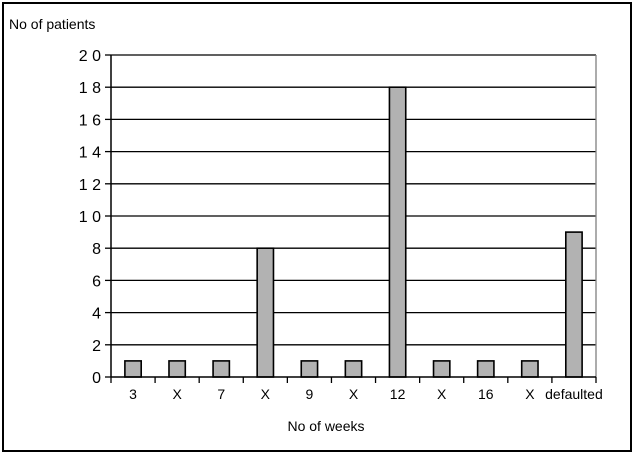  Describe the element at coordinates (133, 394) in the screenshot. I see `x-tick-label: 3` at that location.